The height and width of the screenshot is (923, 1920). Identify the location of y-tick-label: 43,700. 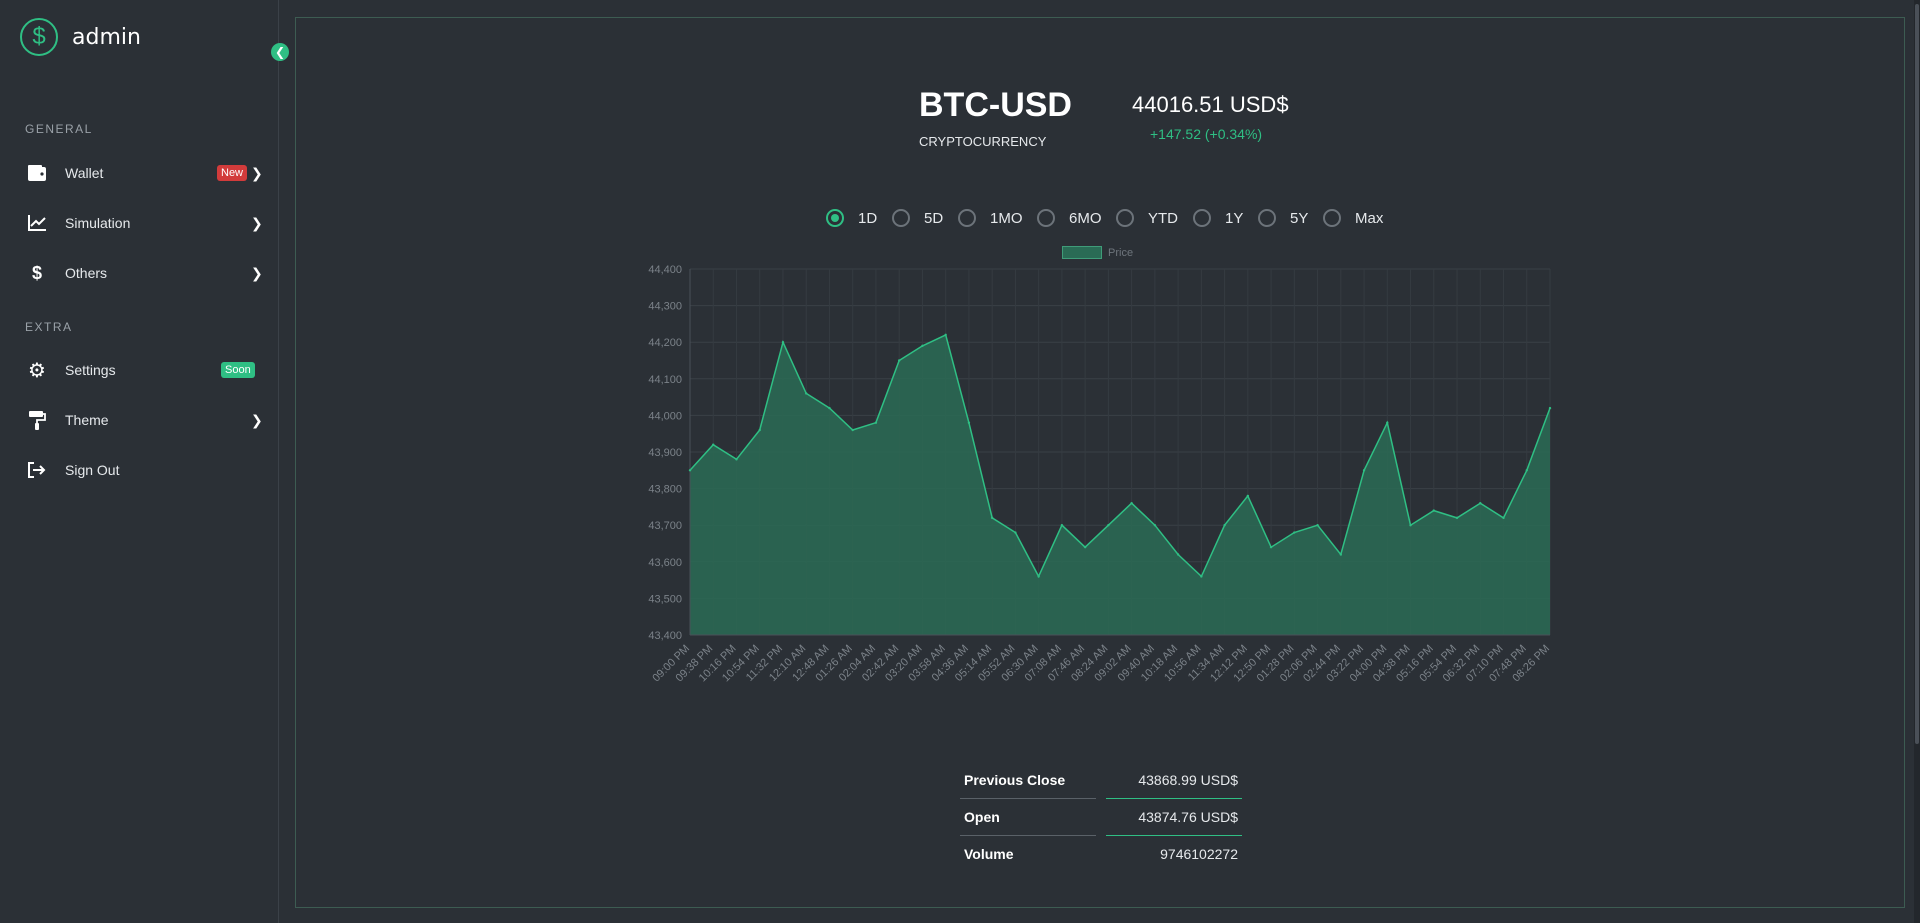
(665, 526).